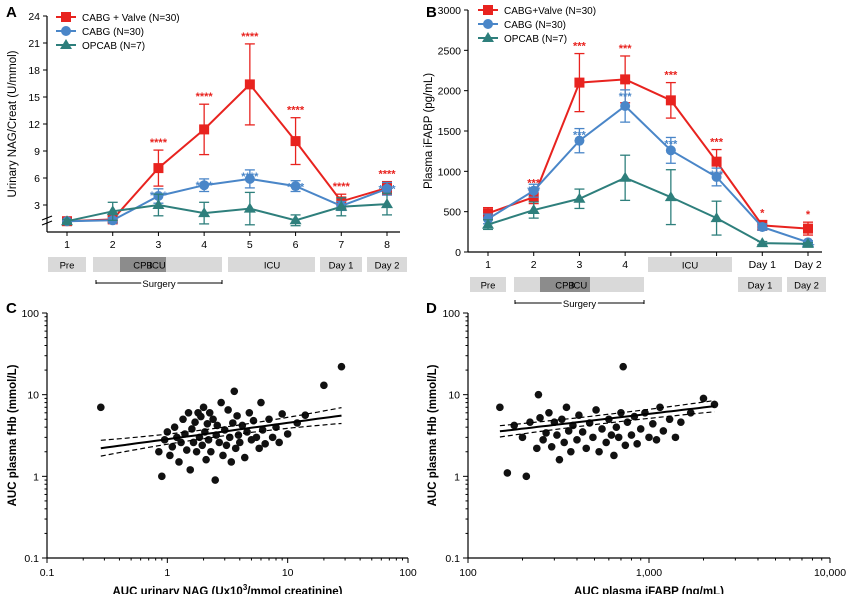 The height and width of the screenshot is (599, 851). Describe the element at coordinates (534, 265) in the screenshot. I see `b-xtick-label: 2` at that location.